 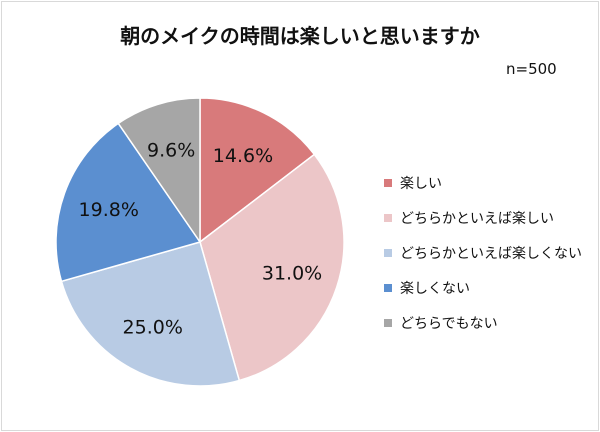 I want to click on legend-item: どちらでもない, so click(x=441, y=324).